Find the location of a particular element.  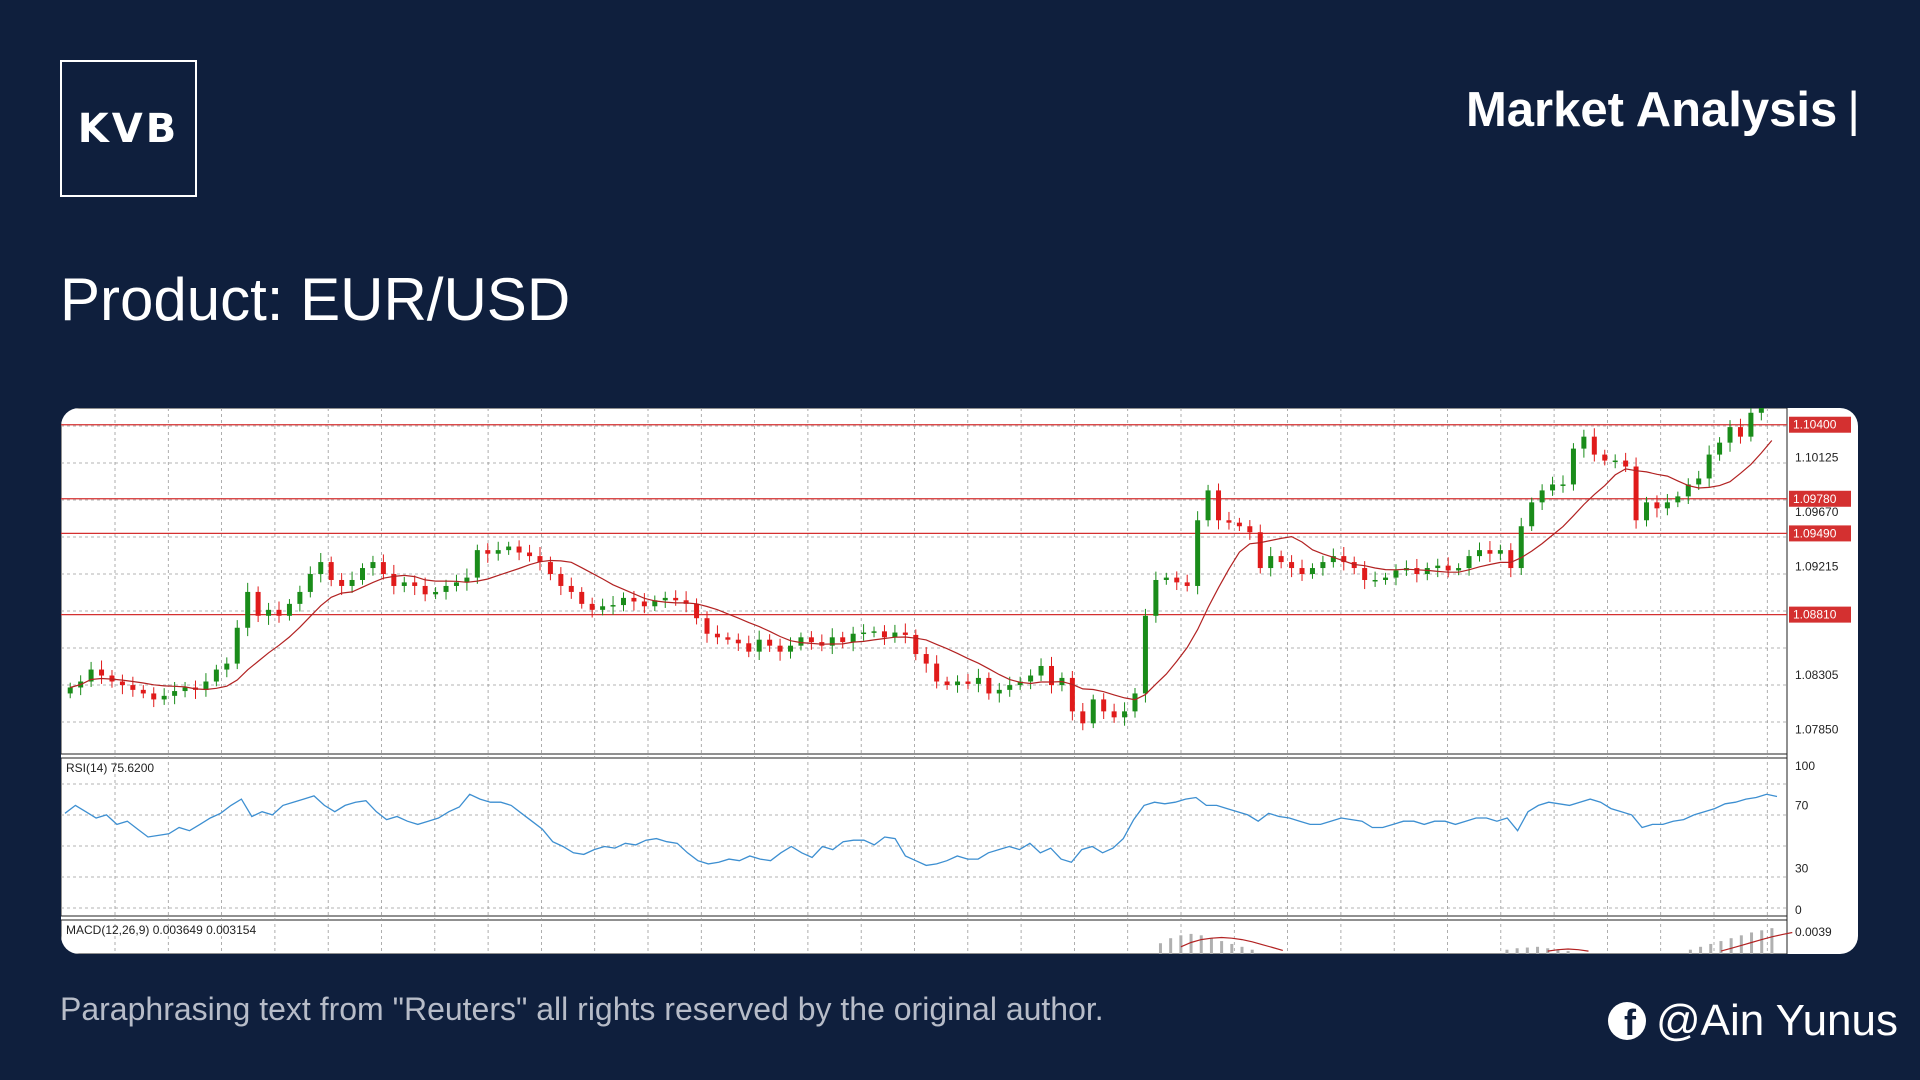

social-handle: f @Ain Yunus is located at coordinates (1752, 1021).